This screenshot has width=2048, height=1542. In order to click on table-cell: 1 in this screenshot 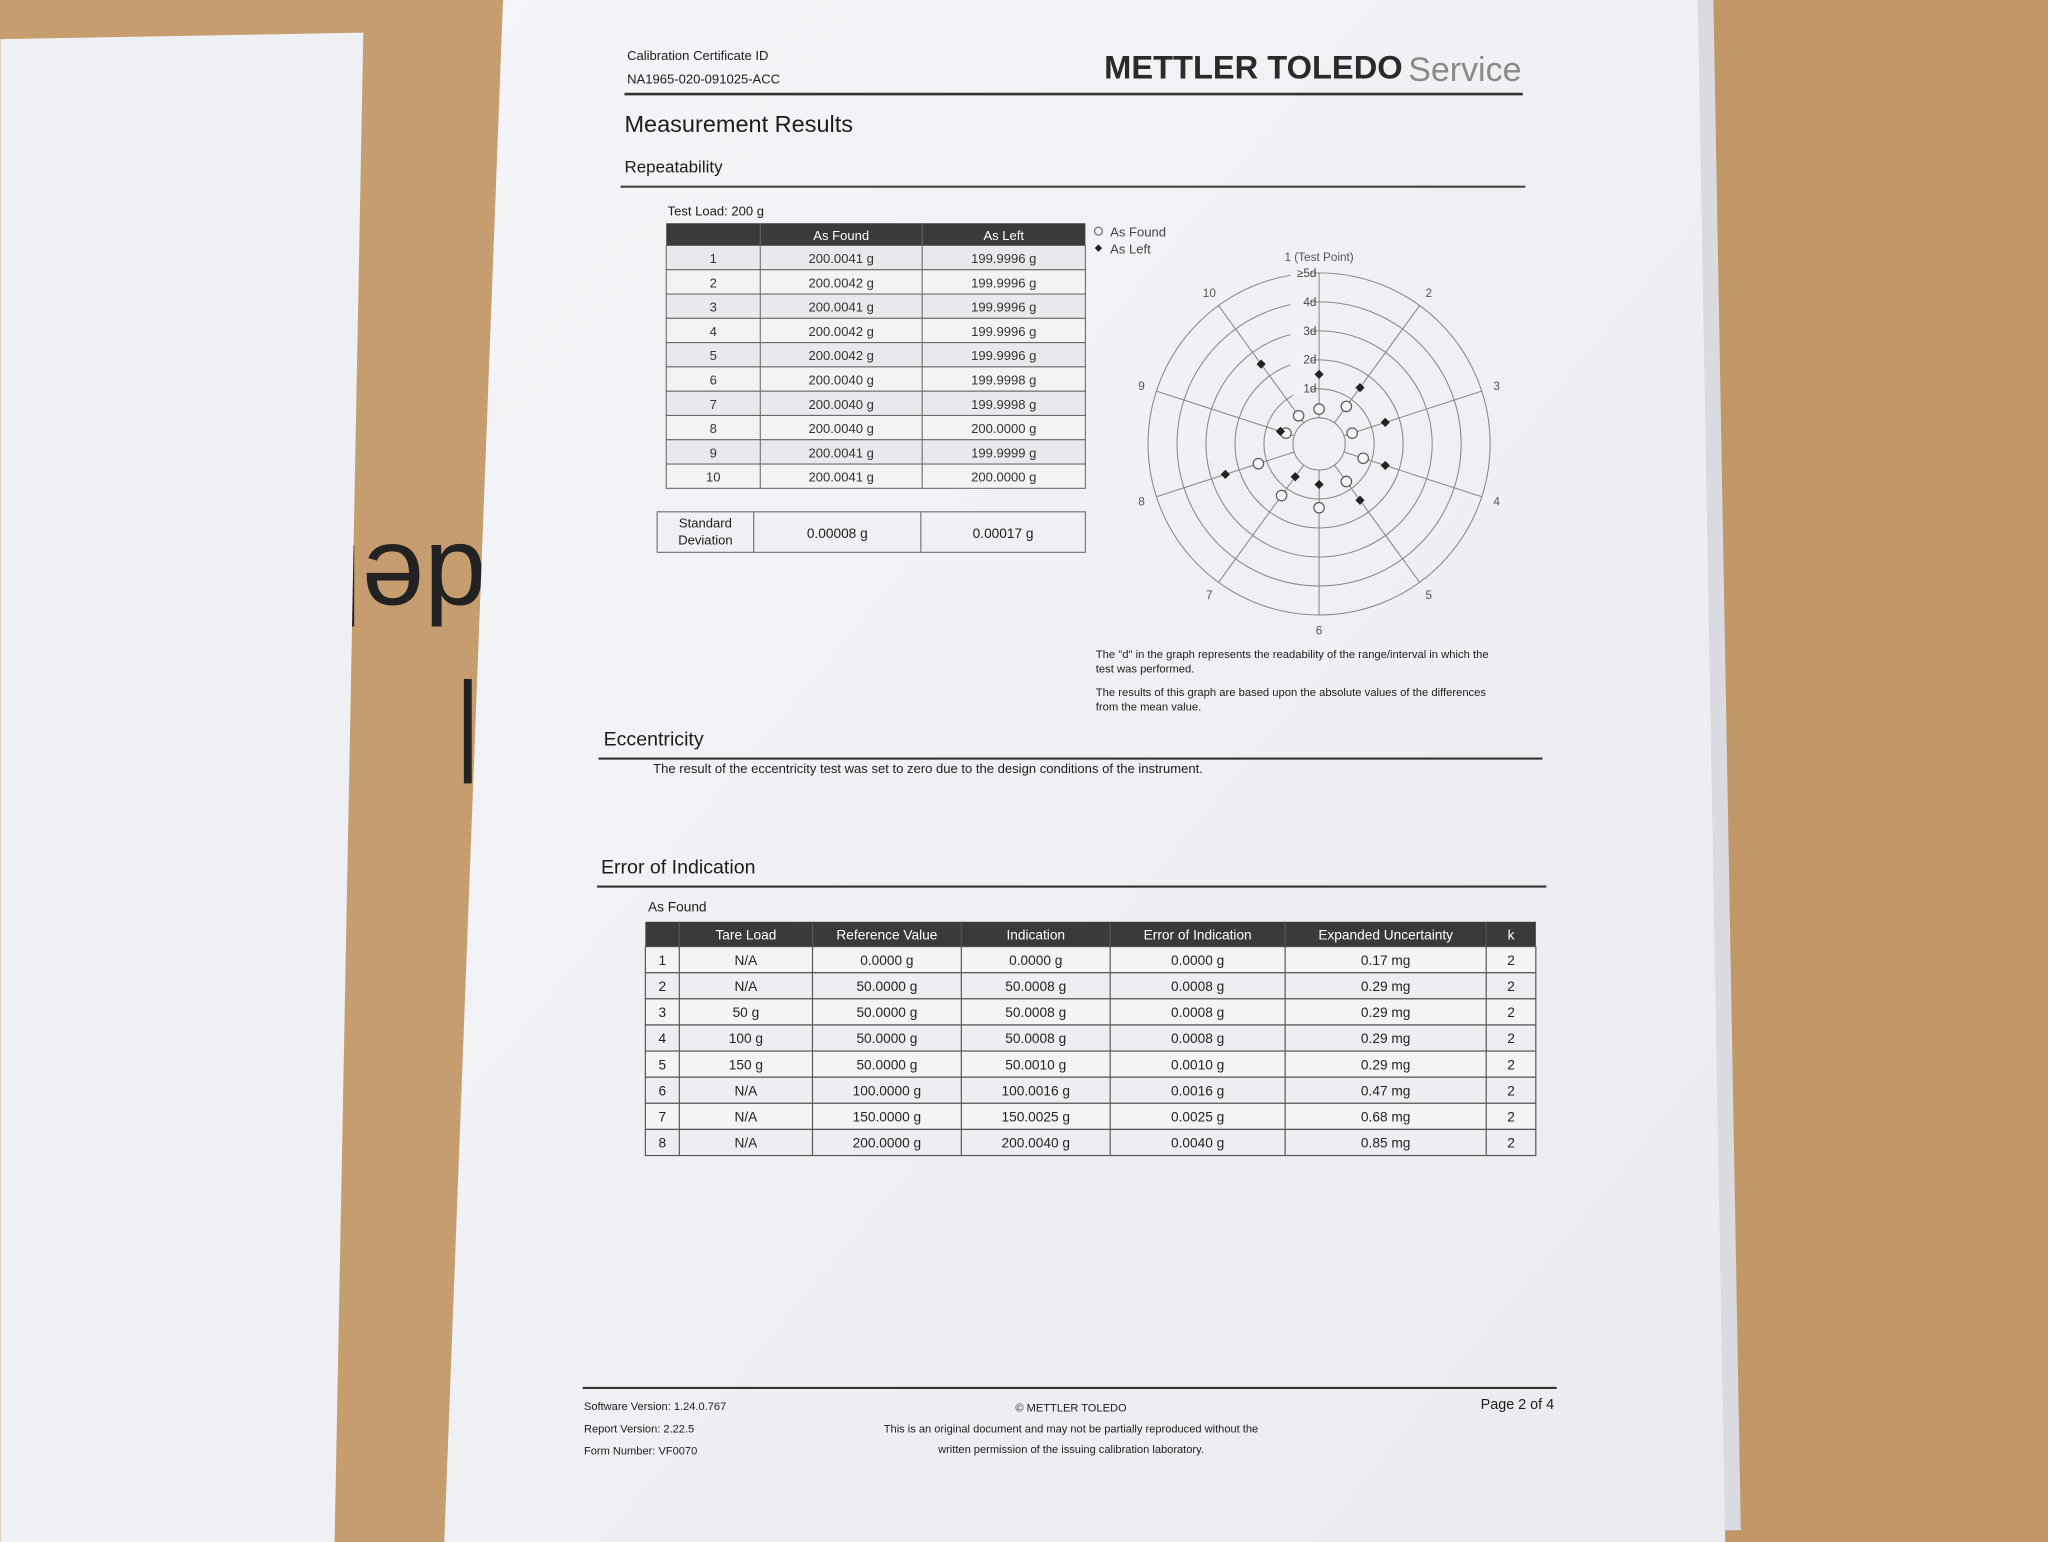, I will do `click(663, 960)`.